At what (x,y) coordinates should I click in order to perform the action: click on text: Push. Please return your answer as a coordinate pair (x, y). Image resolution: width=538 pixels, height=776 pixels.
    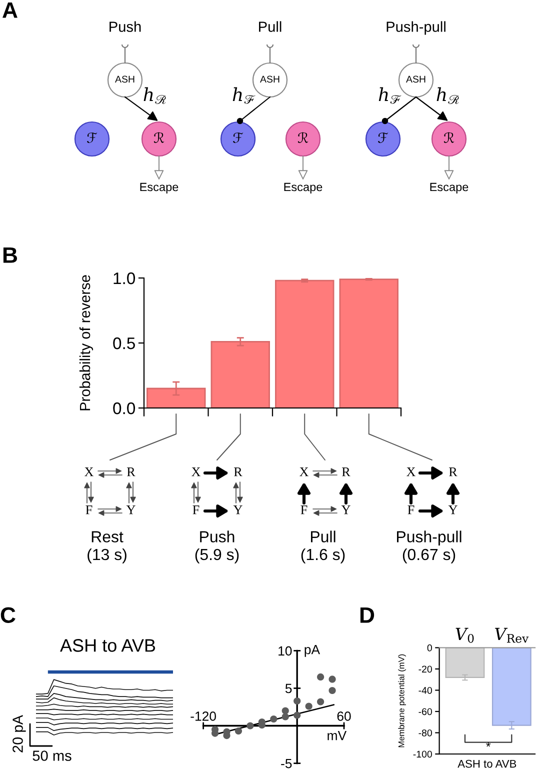
    Looking at the image, I should click on (125, 26).